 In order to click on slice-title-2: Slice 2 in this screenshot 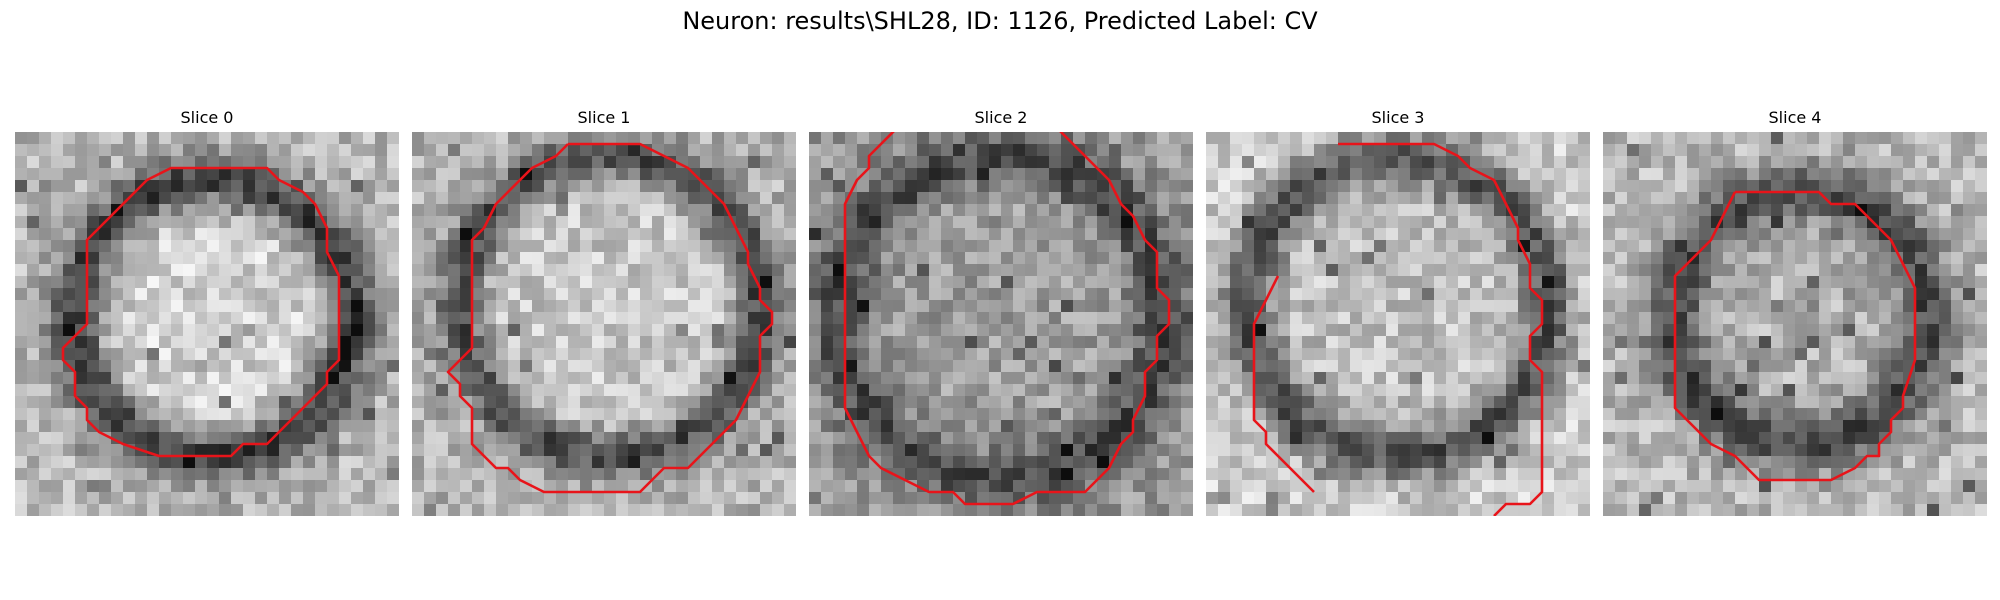, I will do `click(1001, 117)`.